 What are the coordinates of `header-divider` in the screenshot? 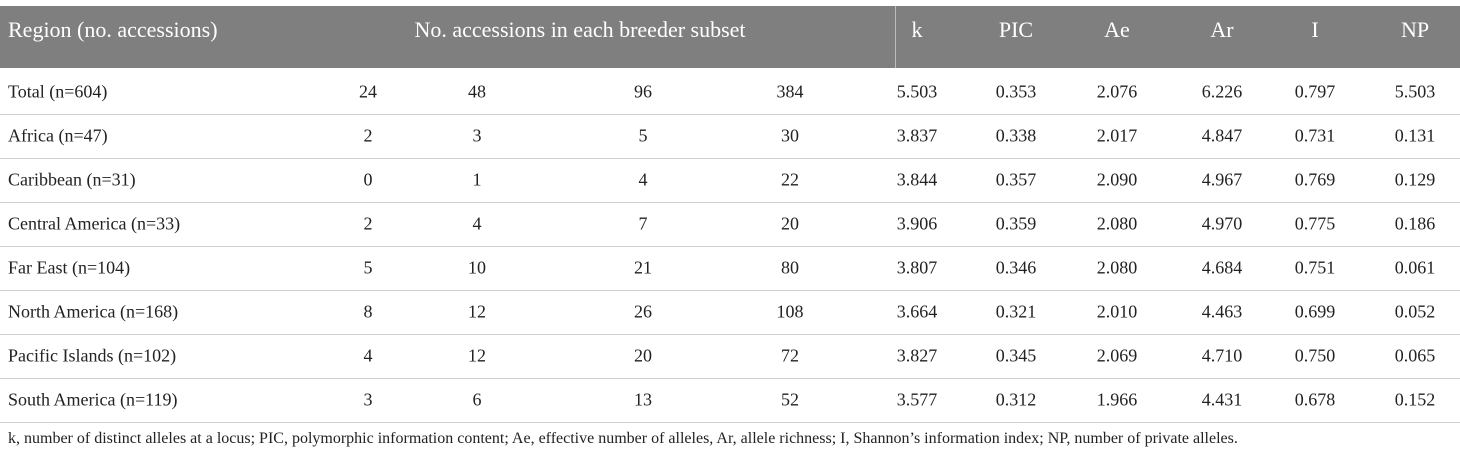 It's located at (895, 37).